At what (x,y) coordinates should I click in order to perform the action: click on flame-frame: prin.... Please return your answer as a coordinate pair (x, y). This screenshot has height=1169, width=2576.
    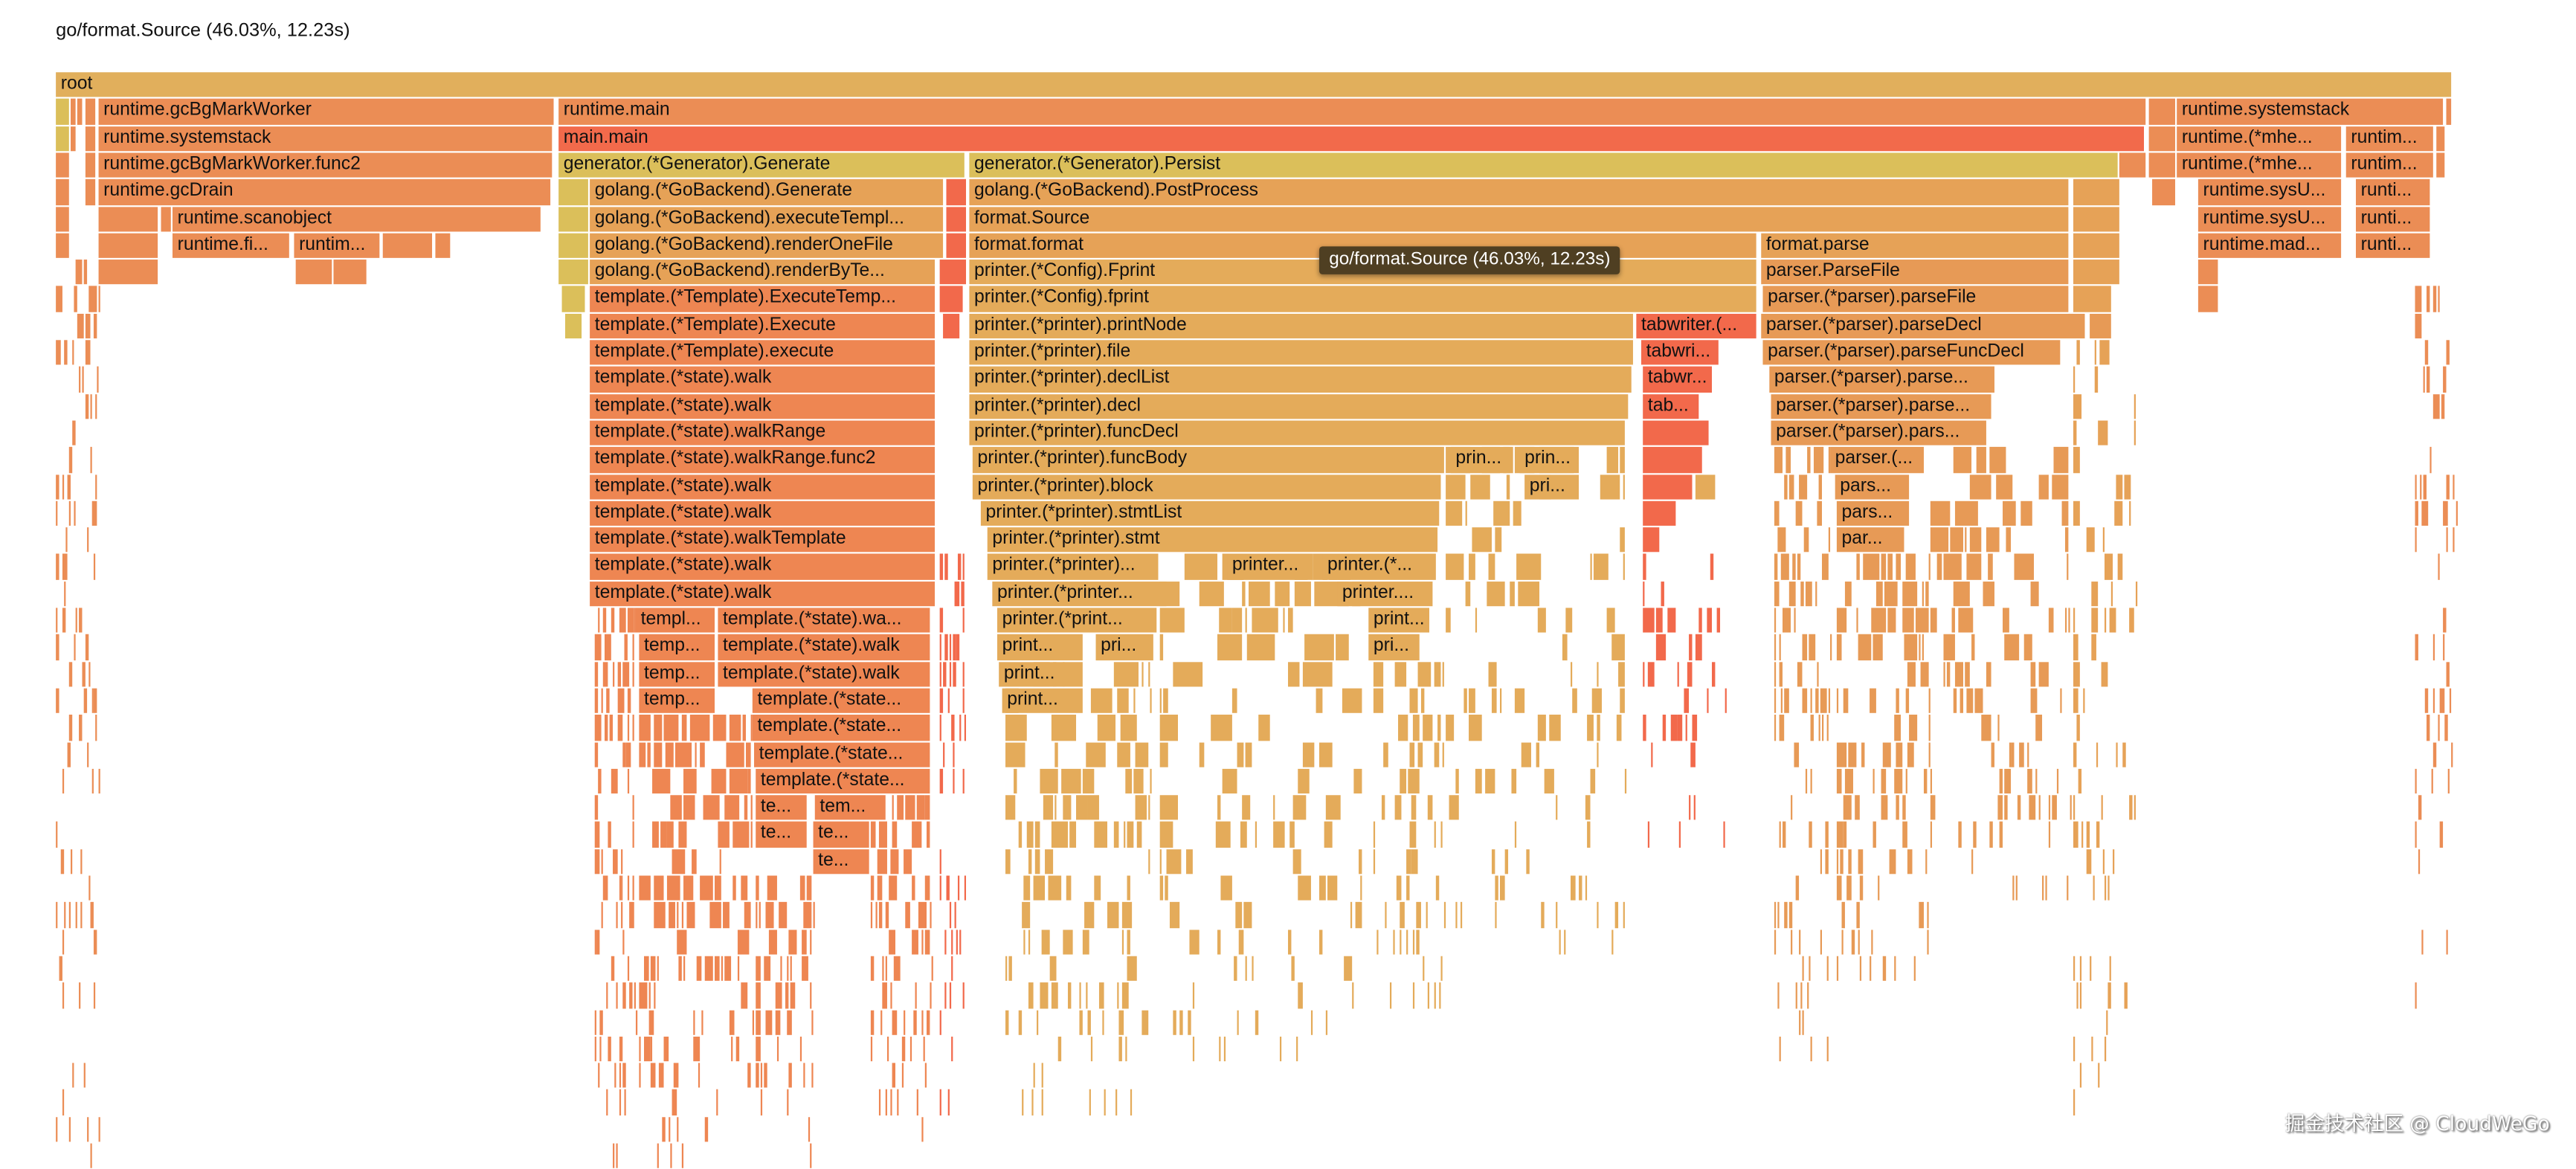
    Looking at the image, I should click on (1549, 460).